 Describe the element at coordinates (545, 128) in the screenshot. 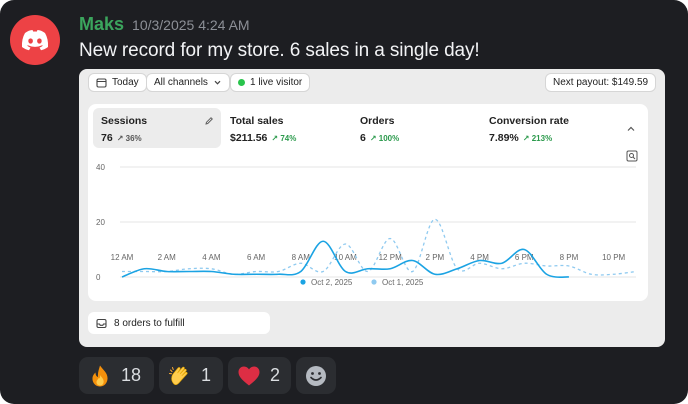

I see `metric-conversion-rate: Conversion rate 7.89% ↗ 213%` at that location.